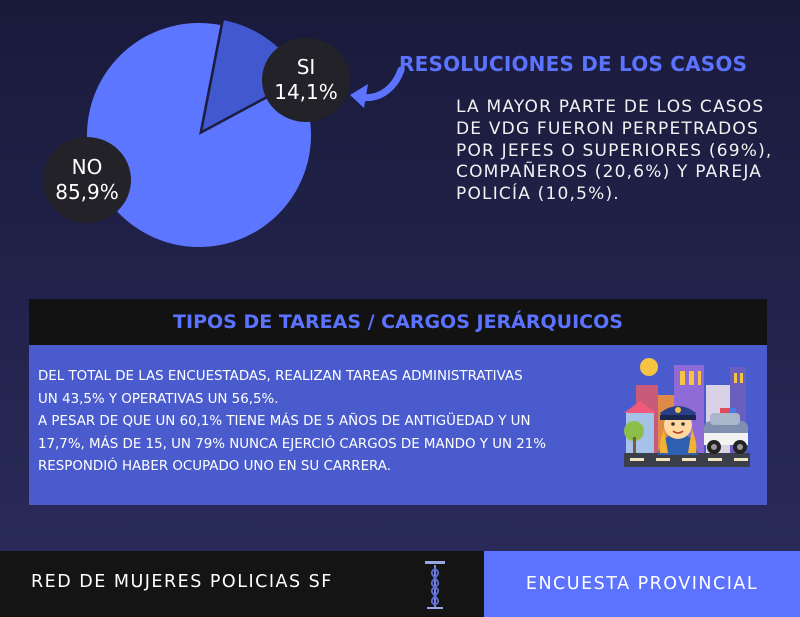 The image size is (800, 617). I want to click on pie-slice-no, so click(199, 135).